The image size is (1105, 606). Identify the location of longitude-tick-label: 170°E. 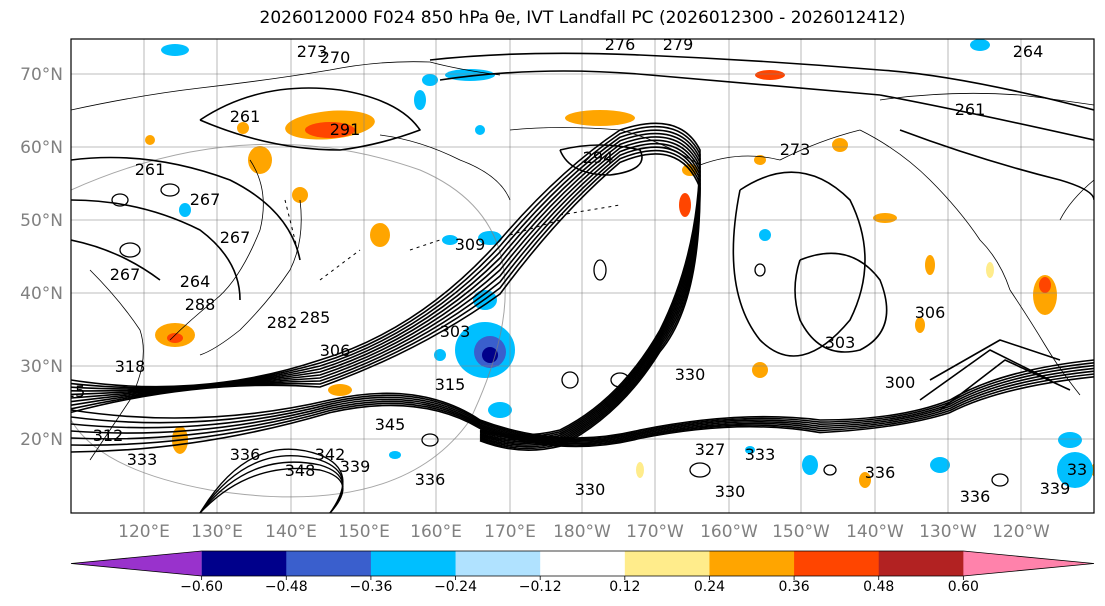
(510, 532).